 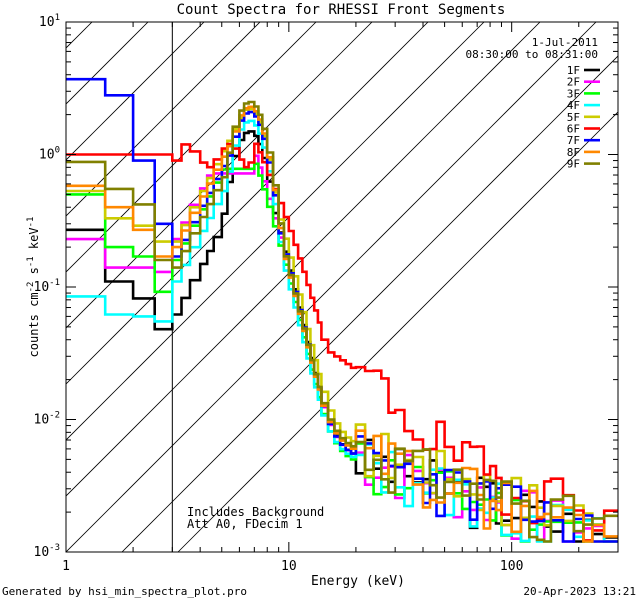 I want to click on legend-label: 1F, so click(x=573, y=70).